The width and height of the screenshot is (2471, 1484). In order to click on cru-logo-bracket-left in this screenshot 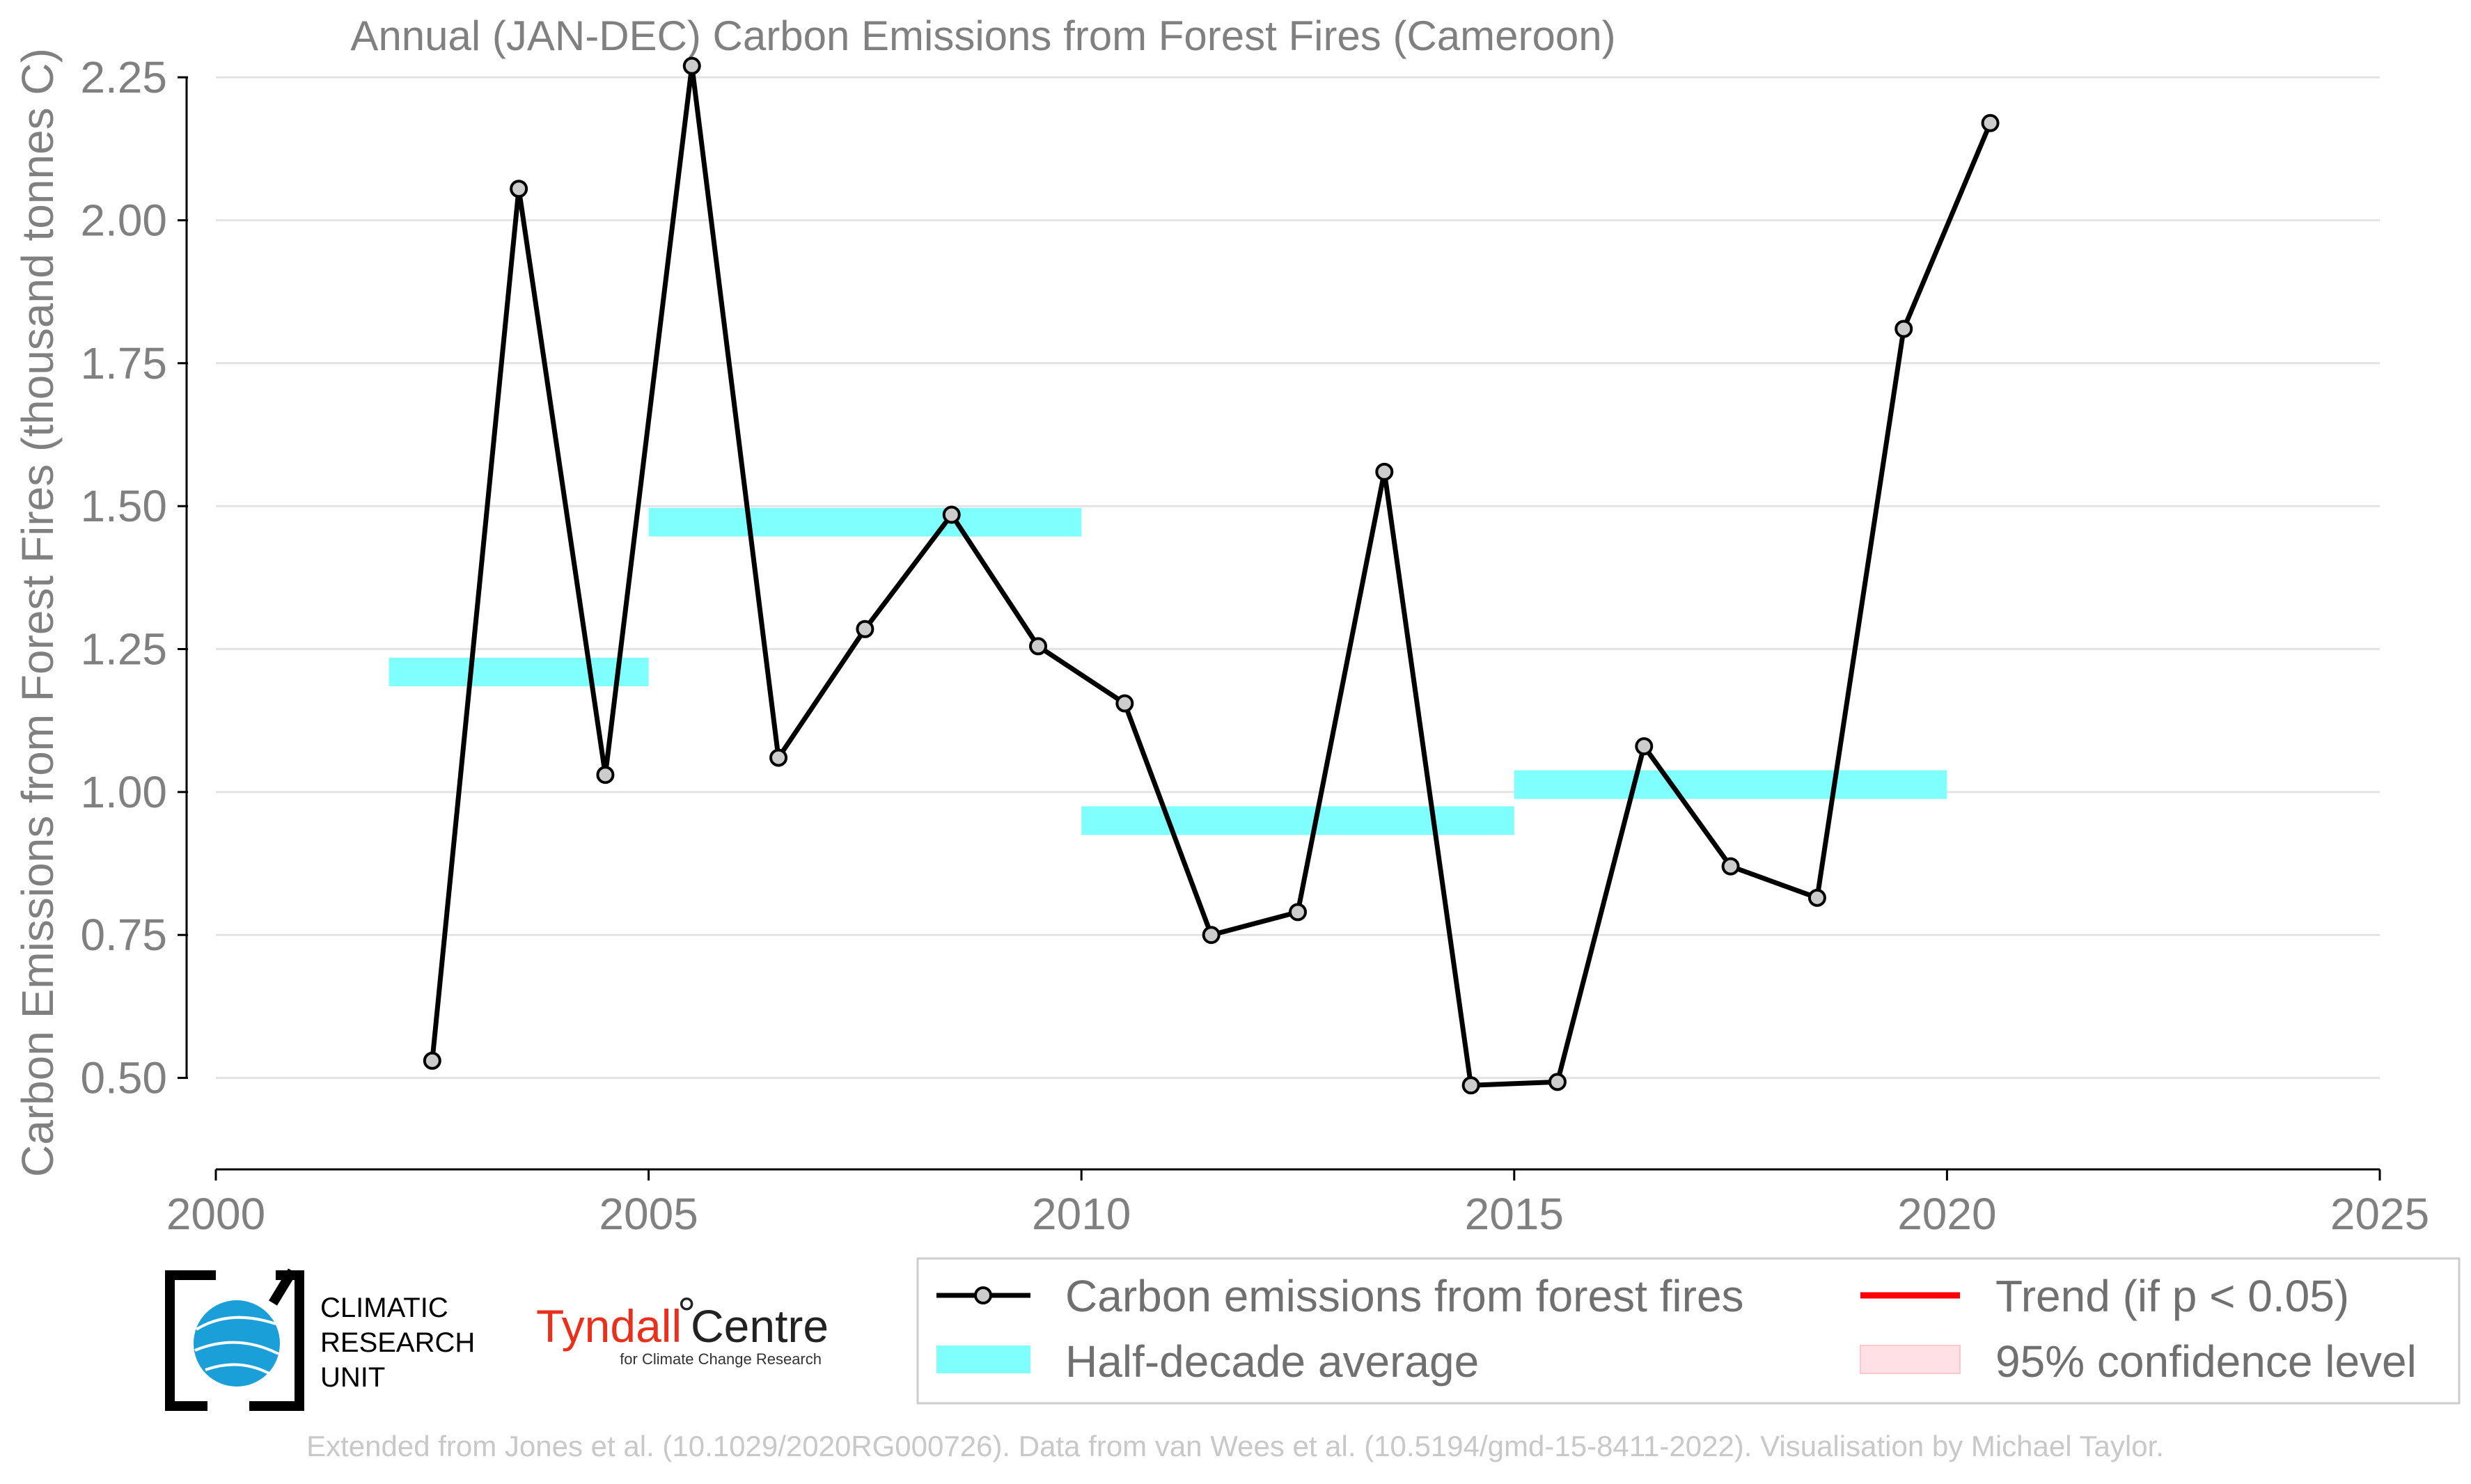, I will do `click(190, 1340)`.